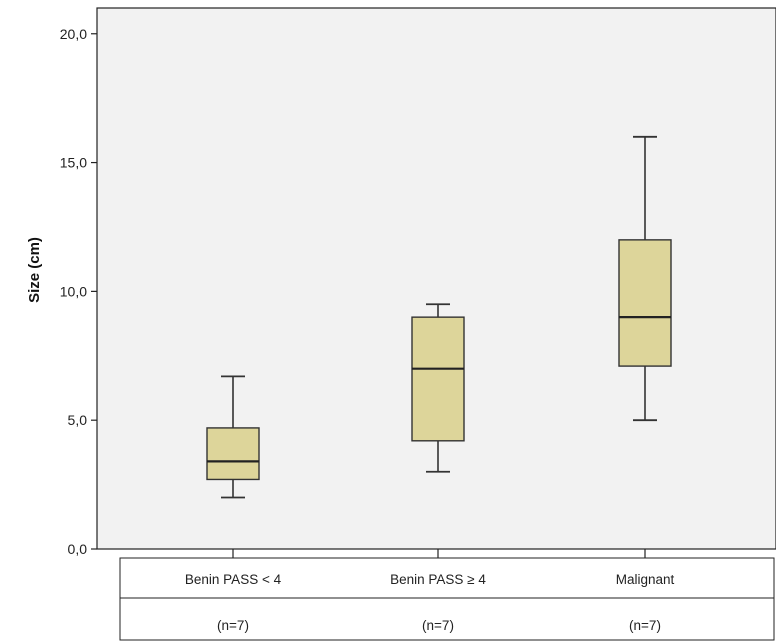 Image resolution: width=776 pixels, height=643 pixels. What do you see at coordinates (645, 579) in the screenshot?
I see `category-label: Malignant` at bounding box center [645, 579].